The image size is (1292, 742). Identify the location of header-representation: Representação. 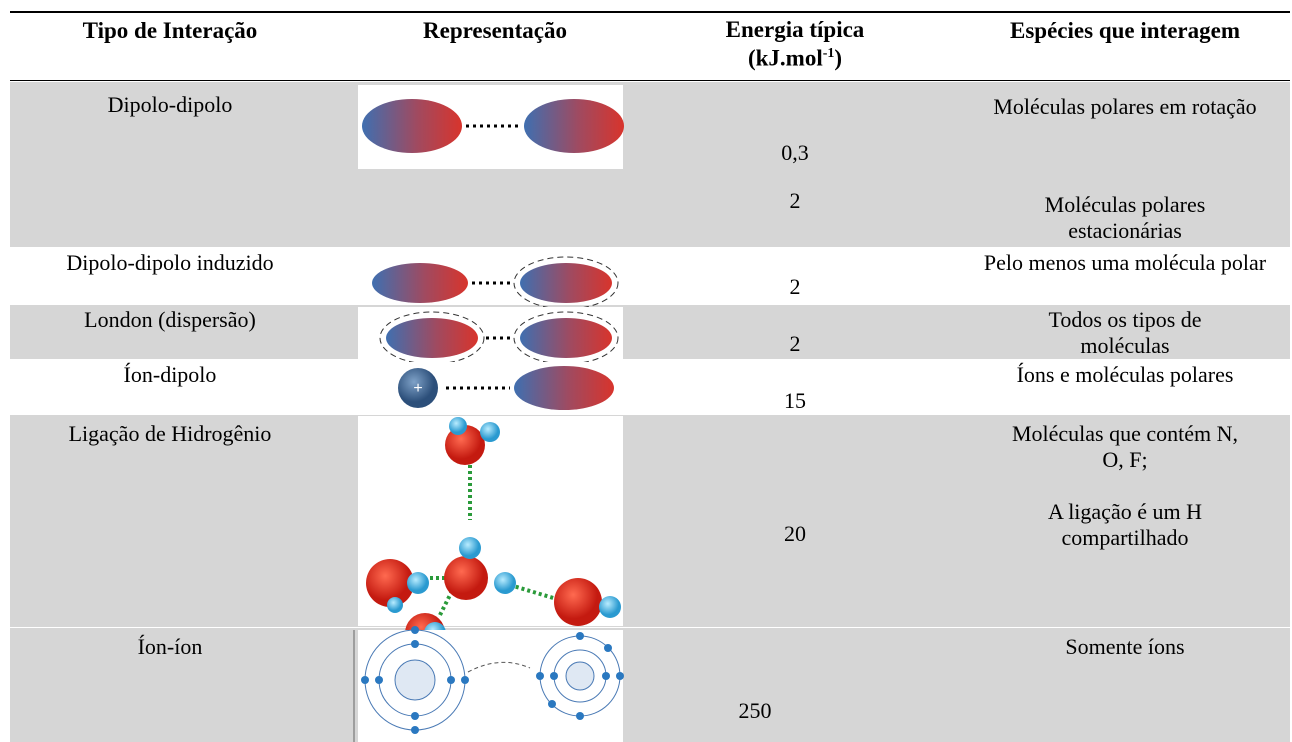
(495, 30).